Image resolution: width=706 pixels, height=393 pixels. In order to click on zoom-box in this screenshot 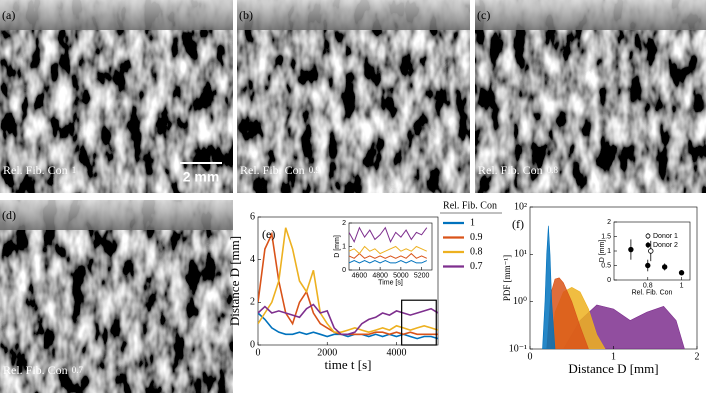, I will do `click(419, 322)`.